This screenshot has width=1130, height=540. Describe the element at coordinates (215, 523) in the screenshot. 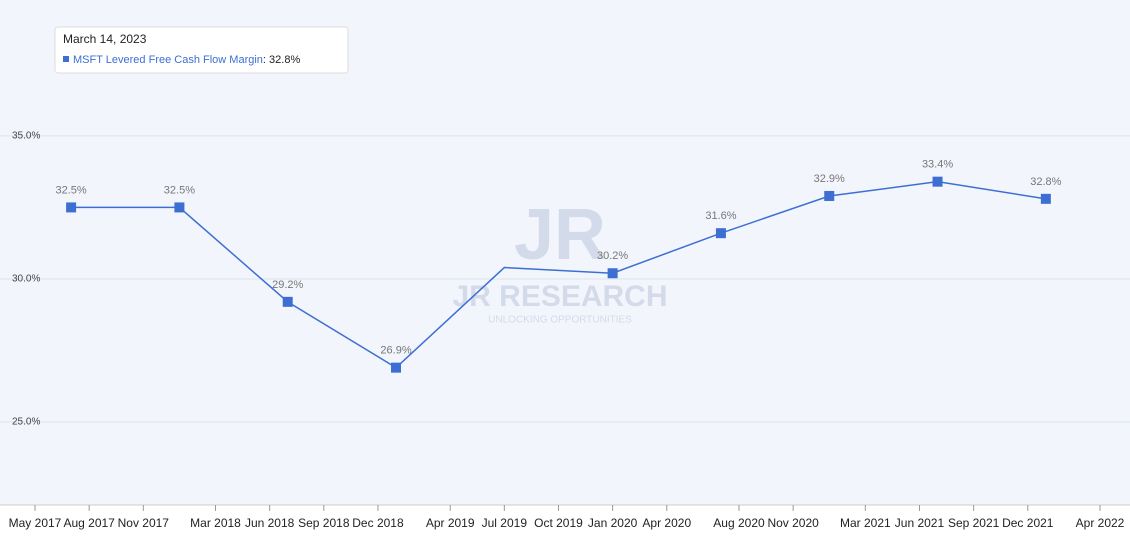

I see `x-tick-label: Mar 2018` at that location.